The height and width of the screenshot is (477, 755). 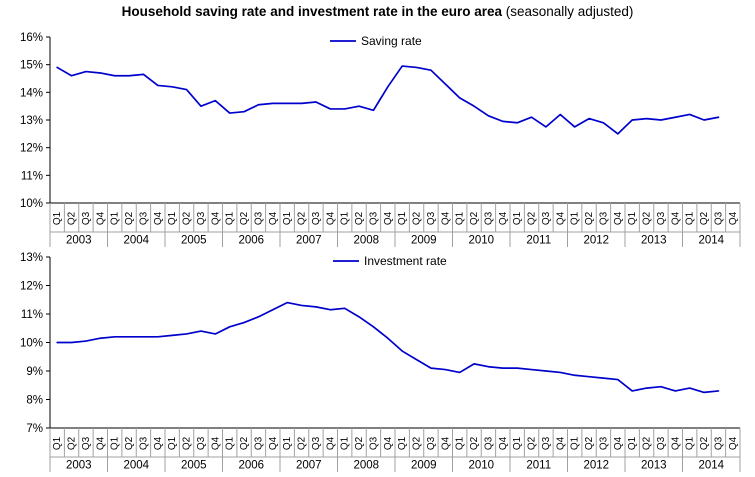 I want to click on legend-label: Investment rate, so click(x=405, y=261).